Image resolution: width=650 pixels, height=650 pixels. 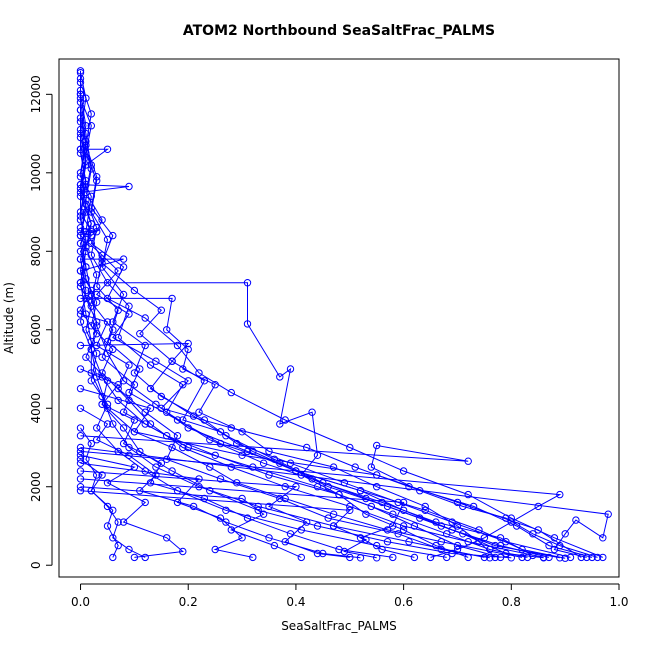 What do you see at coordinates (36, 173) in the screenshot?
I see `y-tick-label: 10000` at bounding box center [36, 173].